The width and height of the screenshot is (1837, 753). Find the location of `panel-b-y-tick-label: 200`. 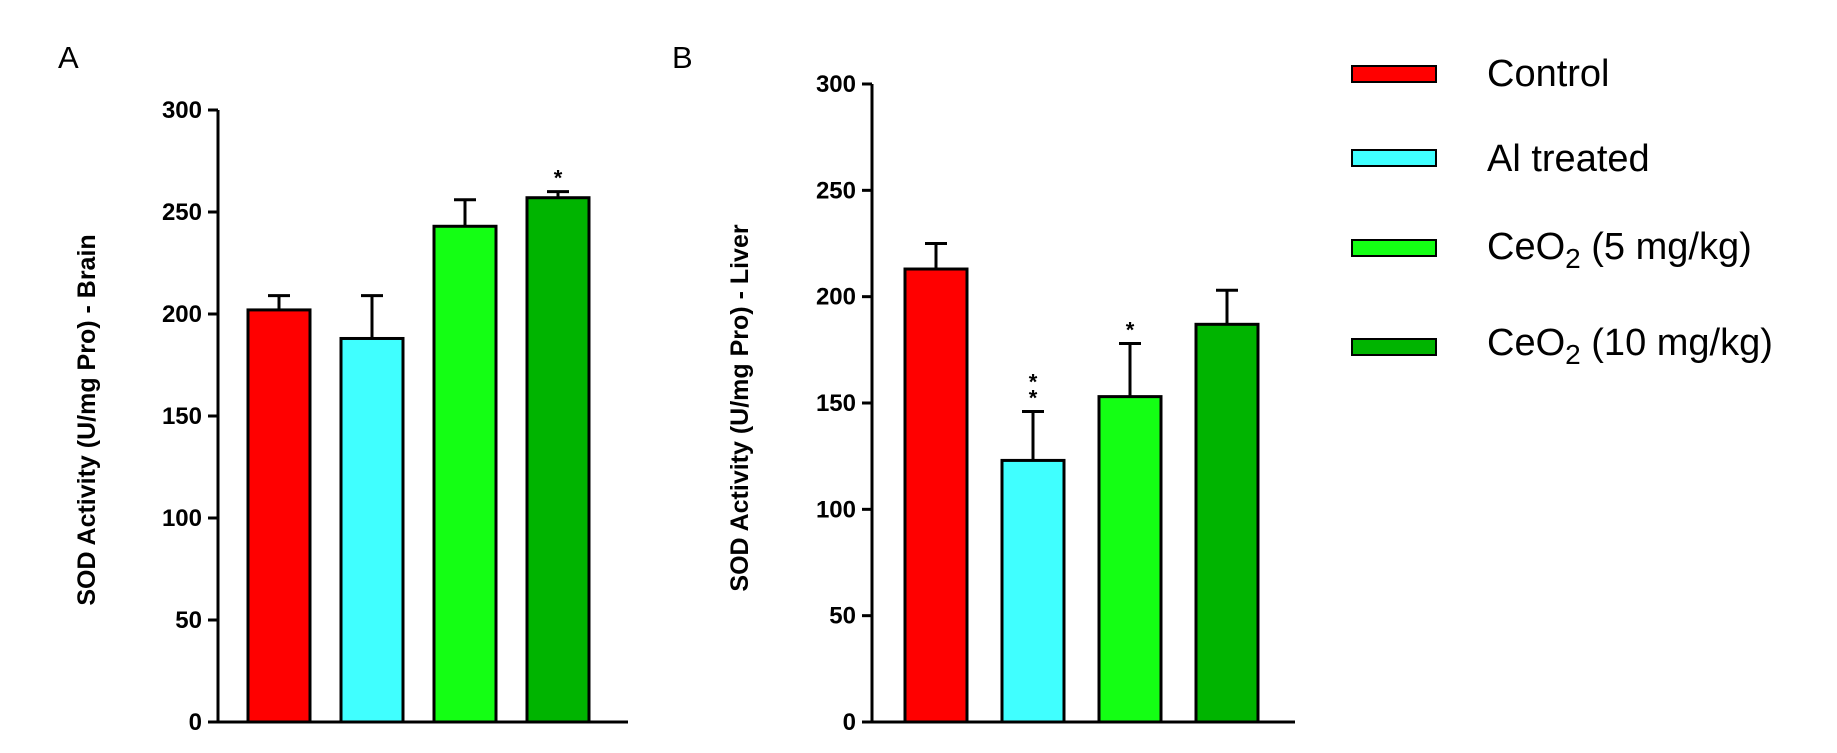

panel-b-y-tick-label: 200 is located at coordinates (836, 297).